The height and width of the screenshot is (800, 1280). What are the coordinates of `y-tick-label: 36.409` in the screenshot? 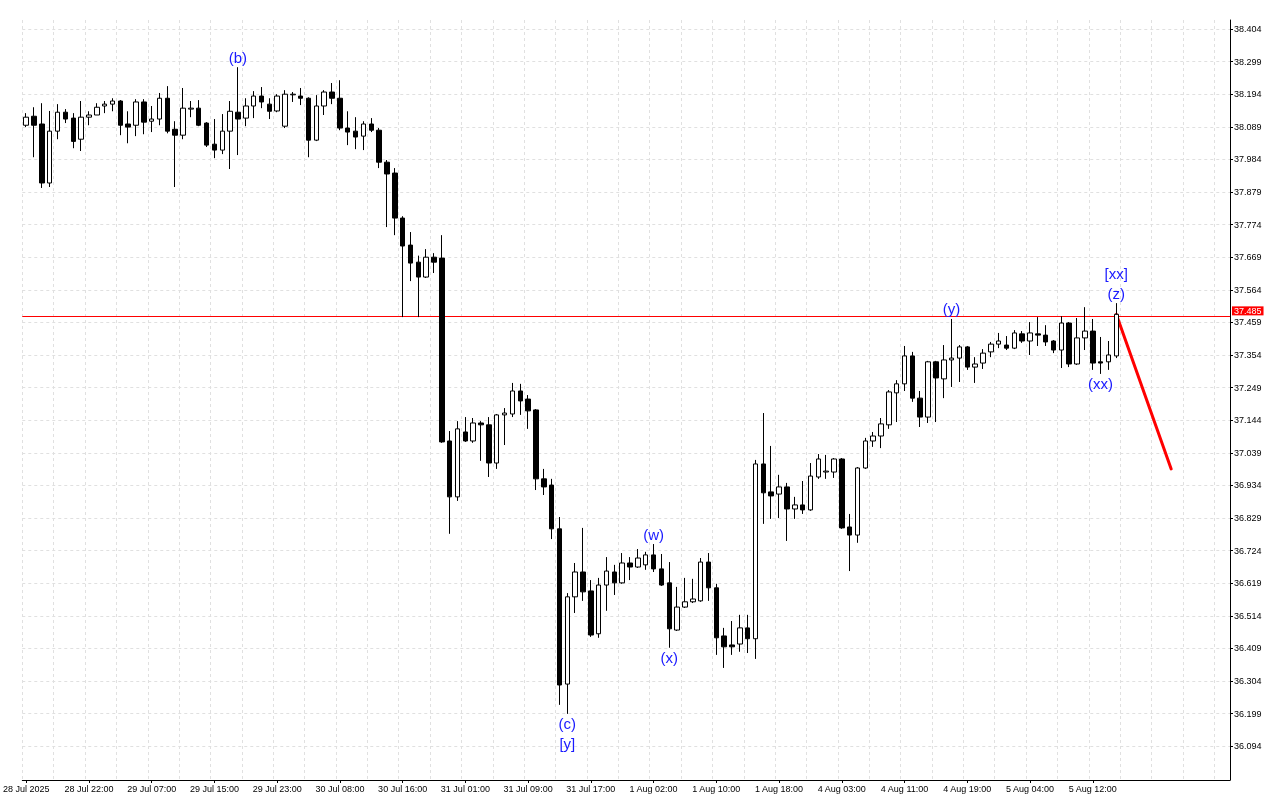 It's located at (1248, 648).